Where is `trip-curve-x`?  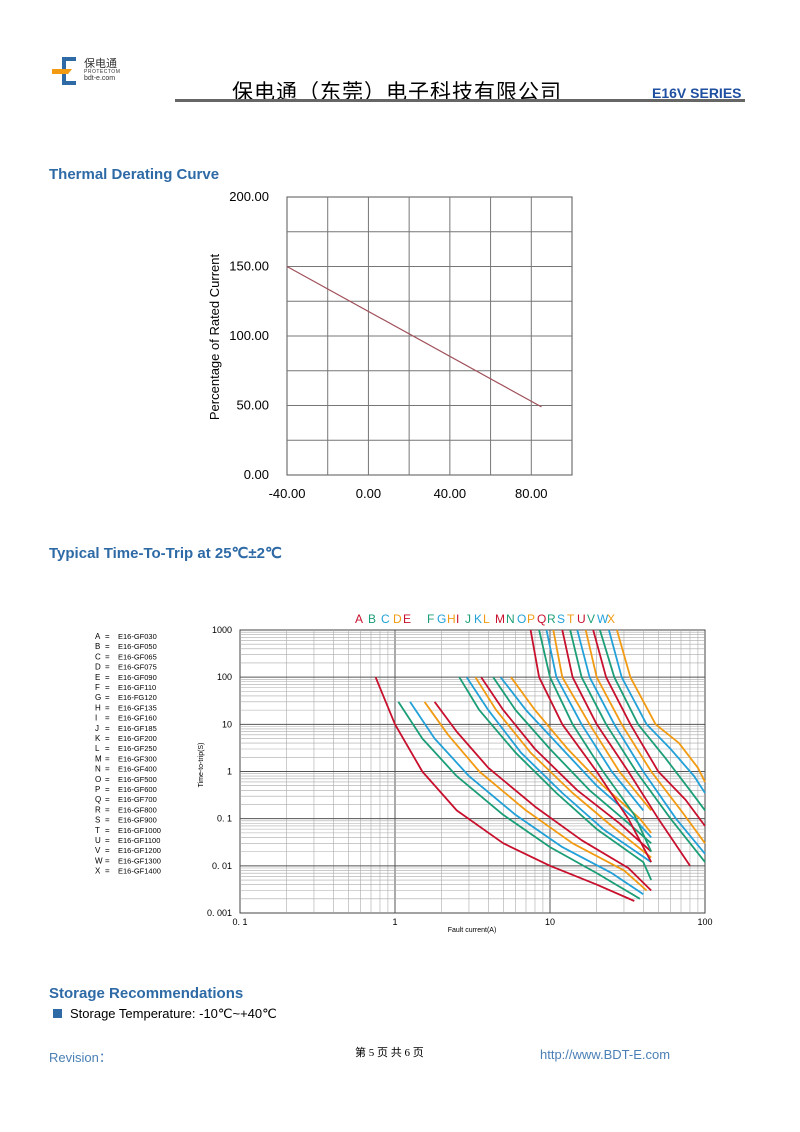
trip-curve-x is located at coordinates (661, 706).